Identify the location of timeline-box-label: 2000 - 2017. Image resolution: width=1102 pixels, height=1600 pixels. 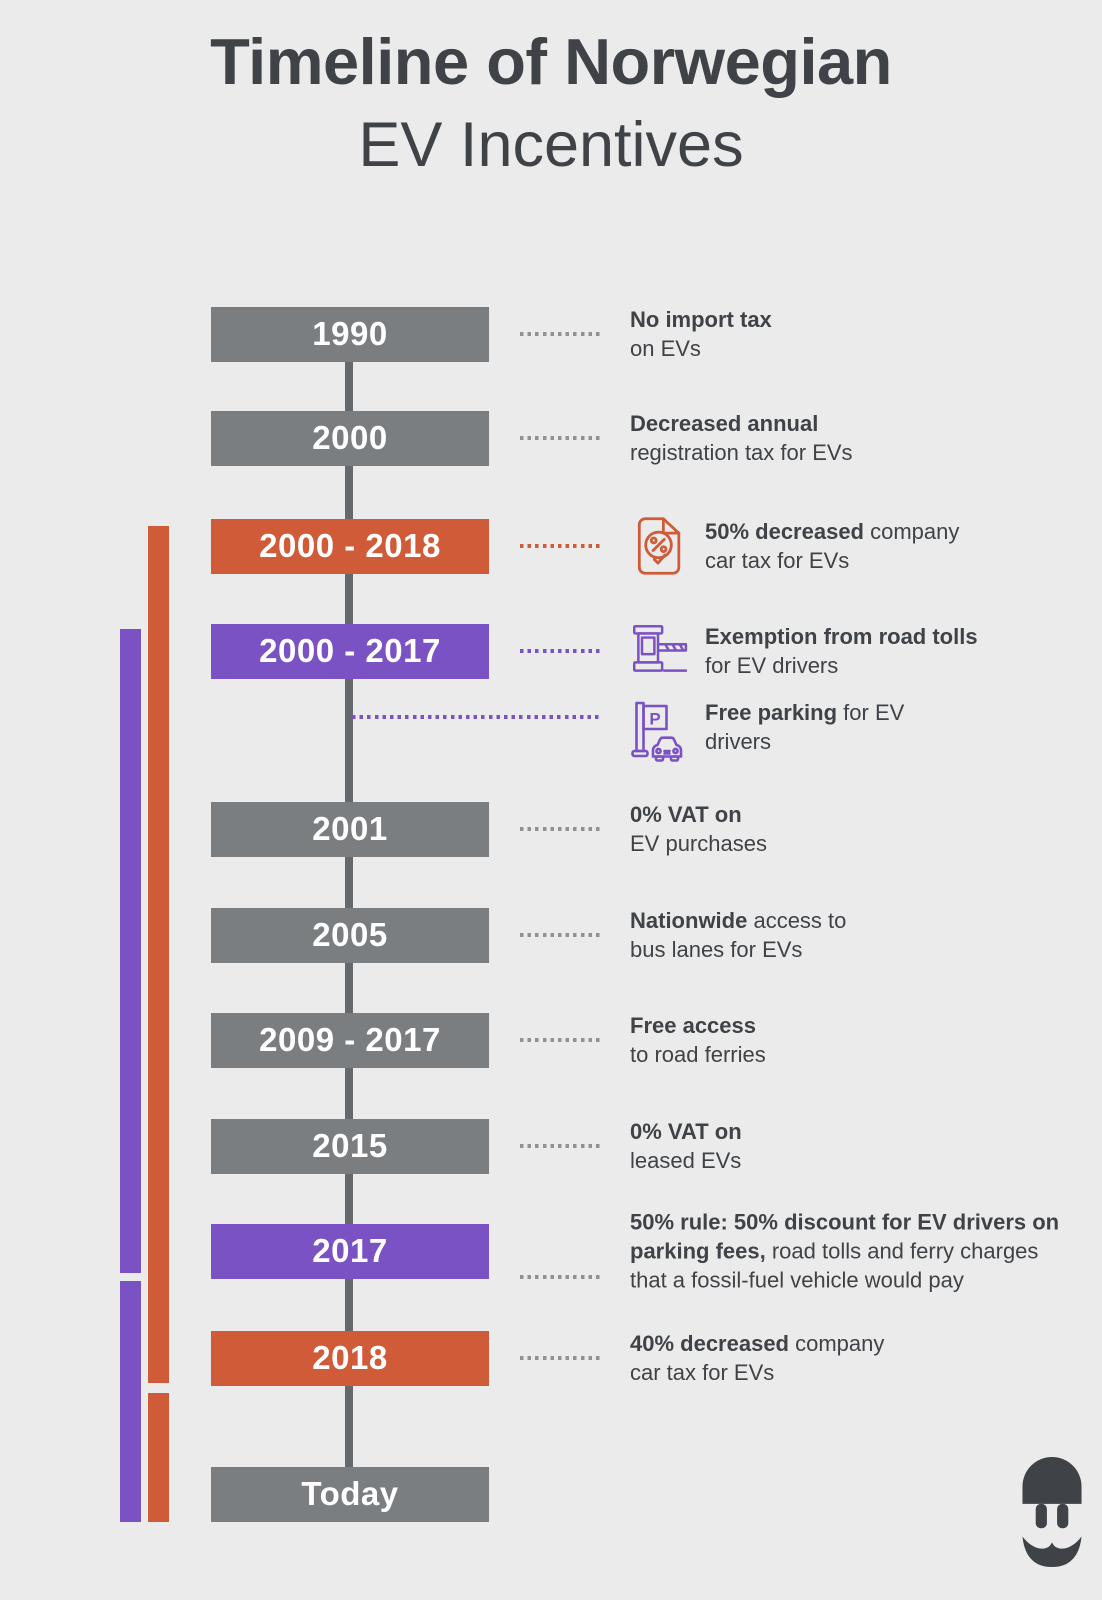
(350, 650).